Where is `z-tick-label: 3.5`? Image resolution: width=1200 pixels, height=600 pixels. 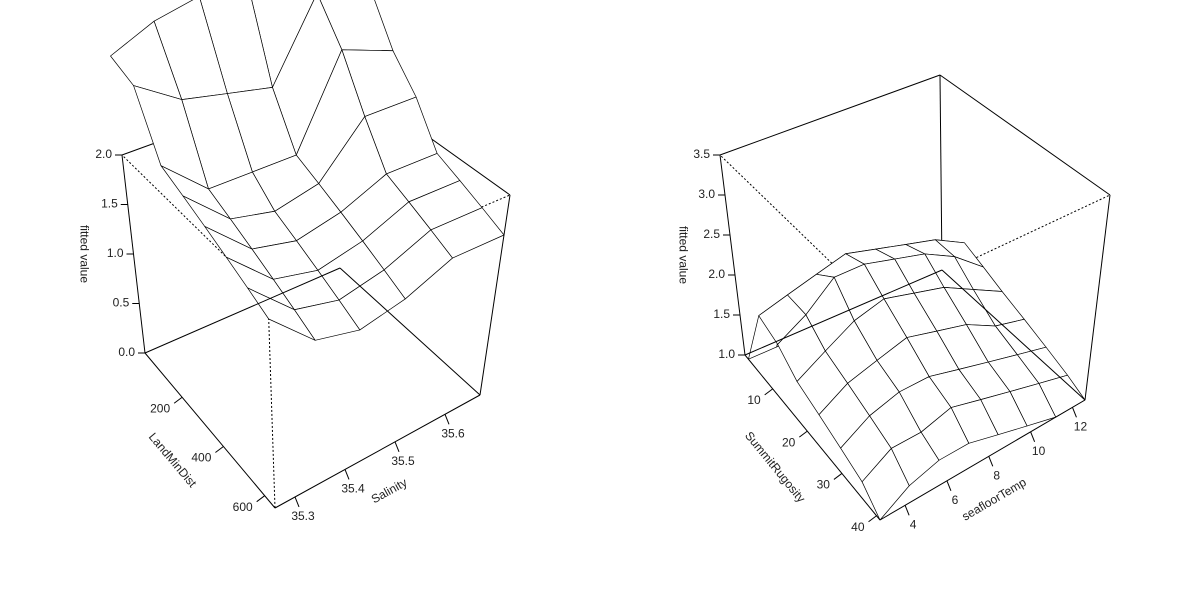 z-tick-label: 3.5 is located at coordinates (701, 154).